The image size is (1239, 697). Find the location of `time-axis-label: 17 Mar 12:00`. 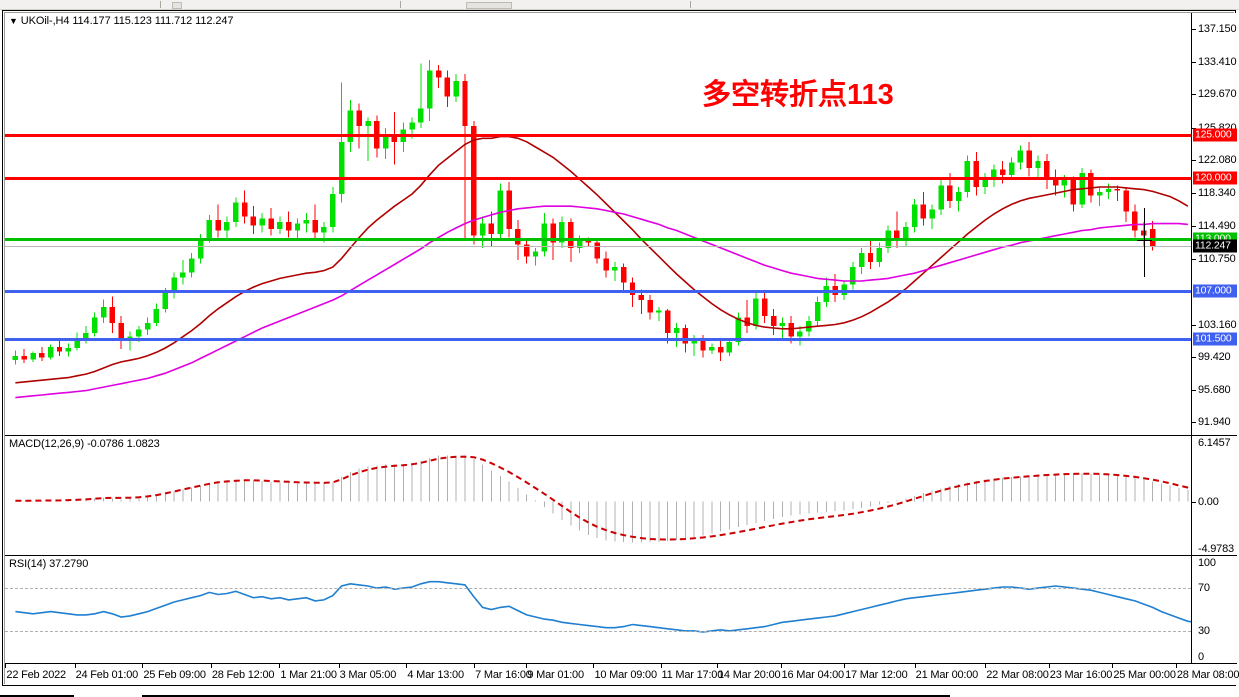

time-axis-label: 17 Mar 12:00 is located at coordinates (876, 675).